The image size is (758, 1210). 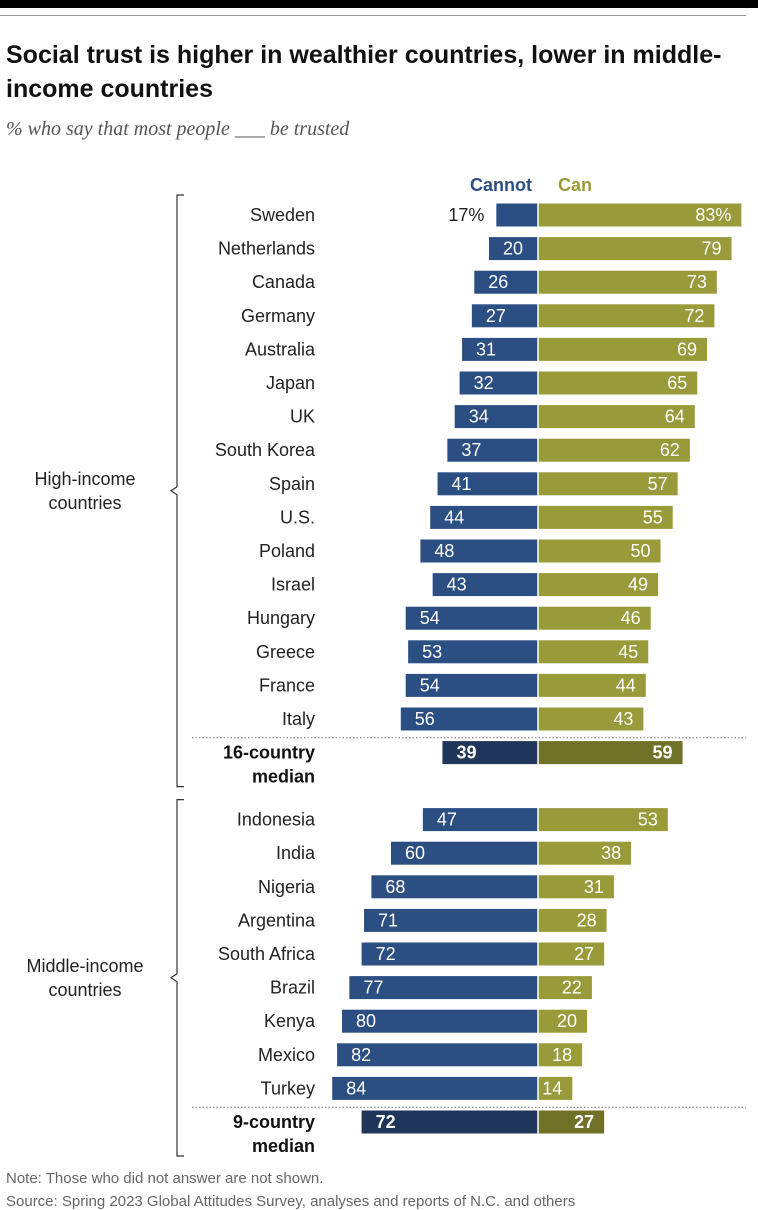 I want to click on row-sweden-can-label: 83%, so click(x=713, y=215).